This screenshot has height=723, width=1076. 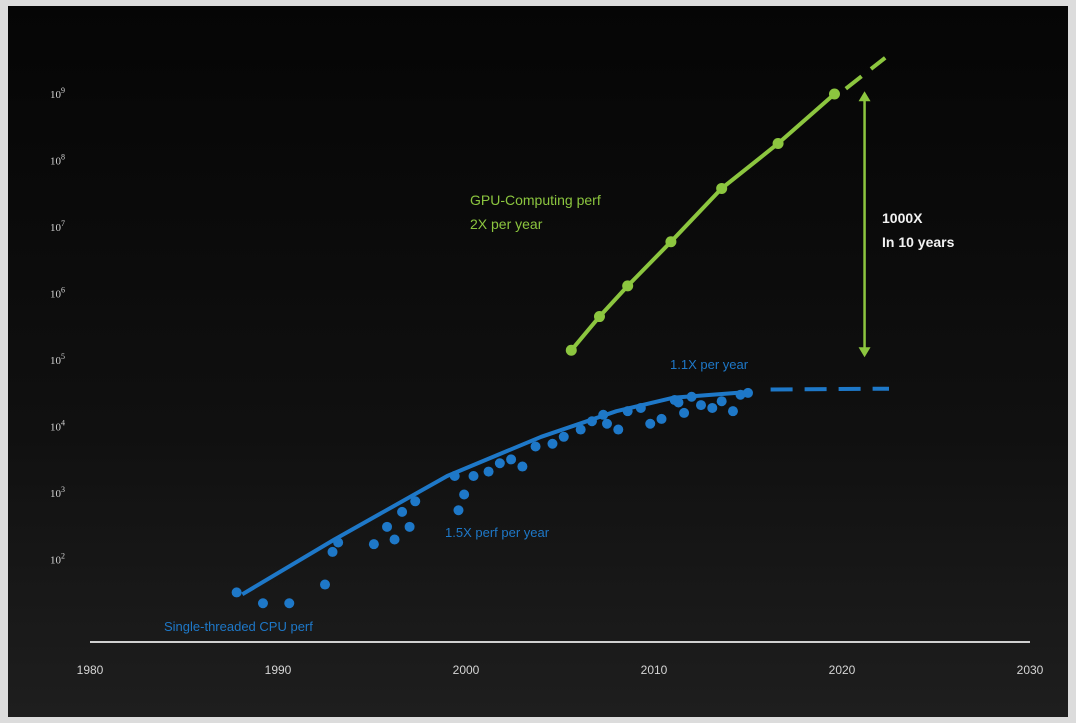 I want to click on x-tick-label: 2020, so click(x=842, y=670).